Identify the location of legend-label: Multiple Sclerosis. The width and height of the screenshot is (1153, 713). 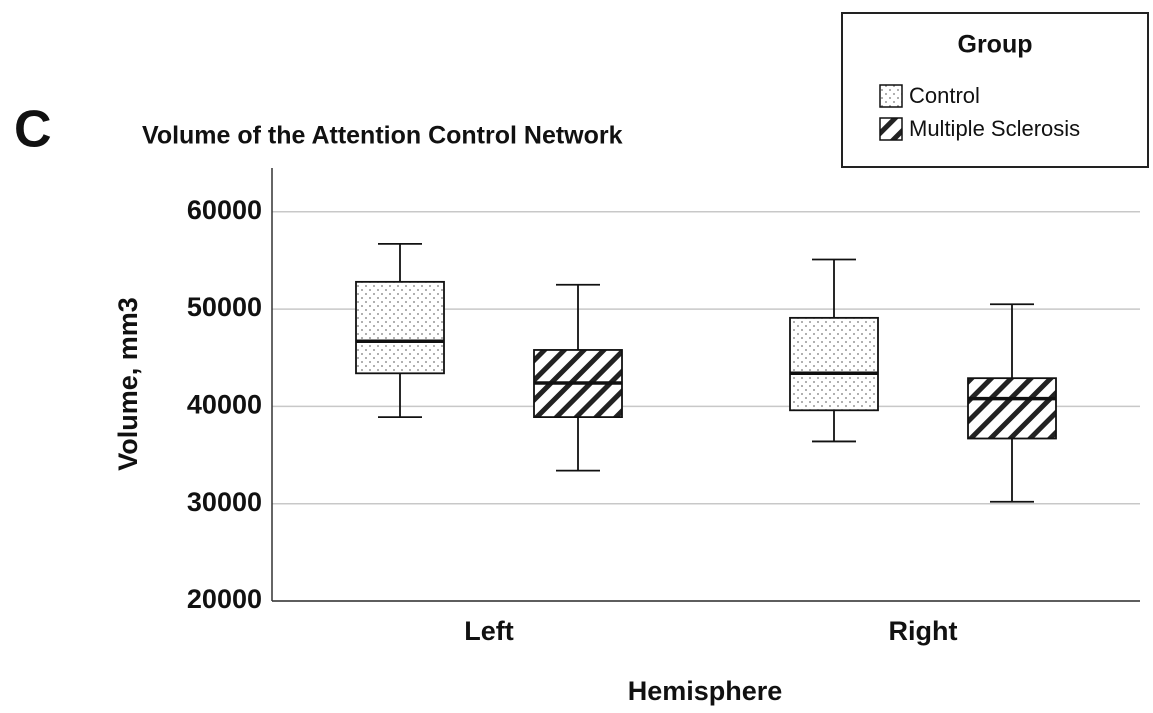
(994, 128).